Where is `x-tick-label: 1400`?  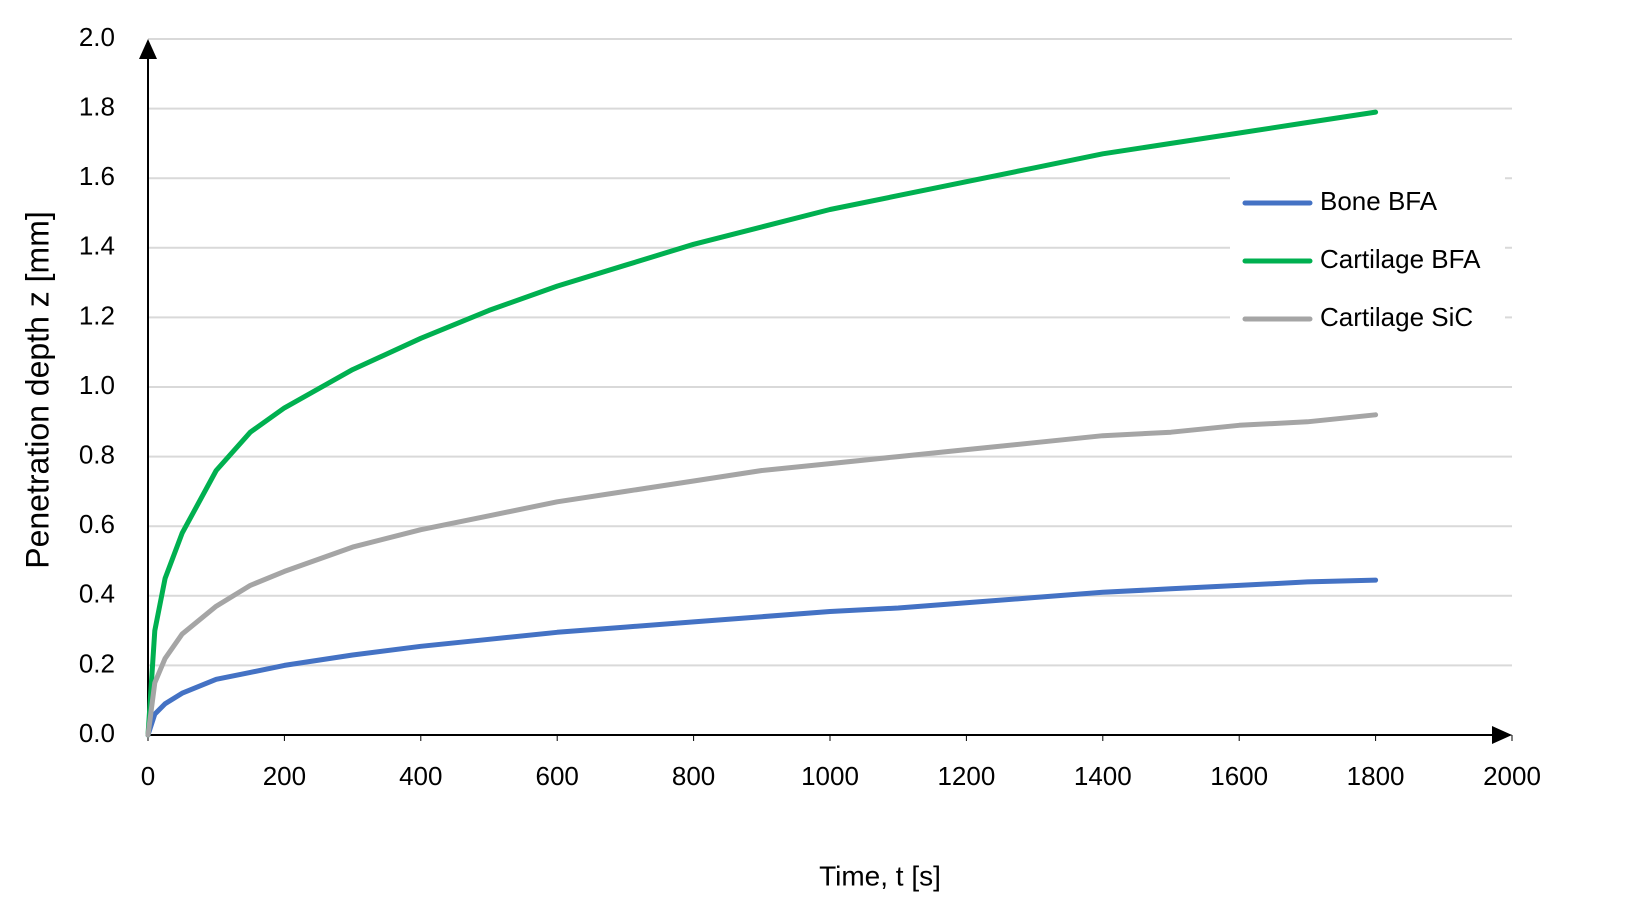 x-tick-label: 1400 is located at coordinates (1103, 776).